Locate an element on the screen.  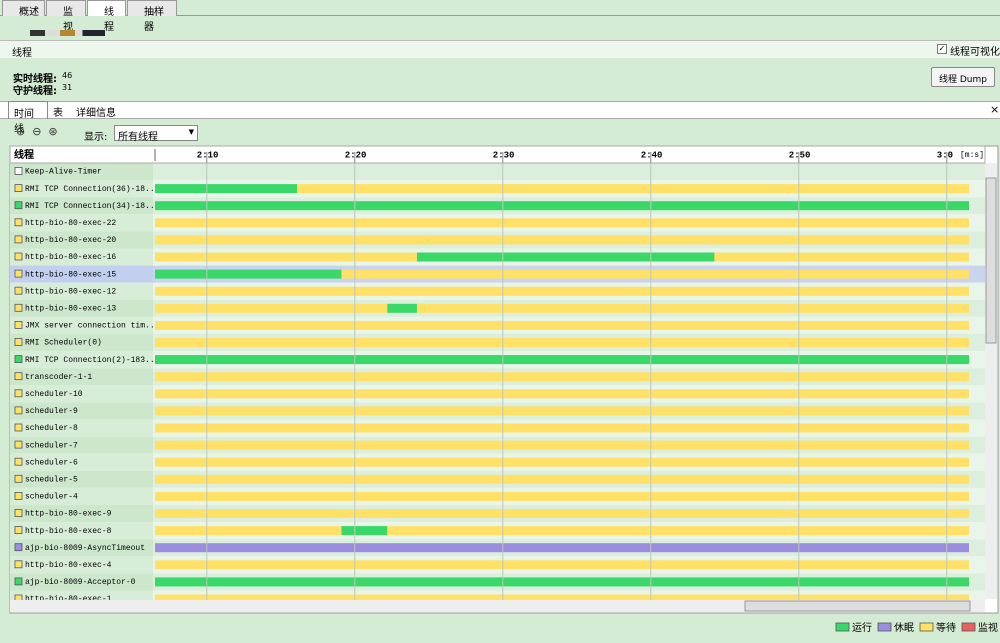
zoom-buttons: ⊕⊖⊛ is located at coordinates (40, 131).